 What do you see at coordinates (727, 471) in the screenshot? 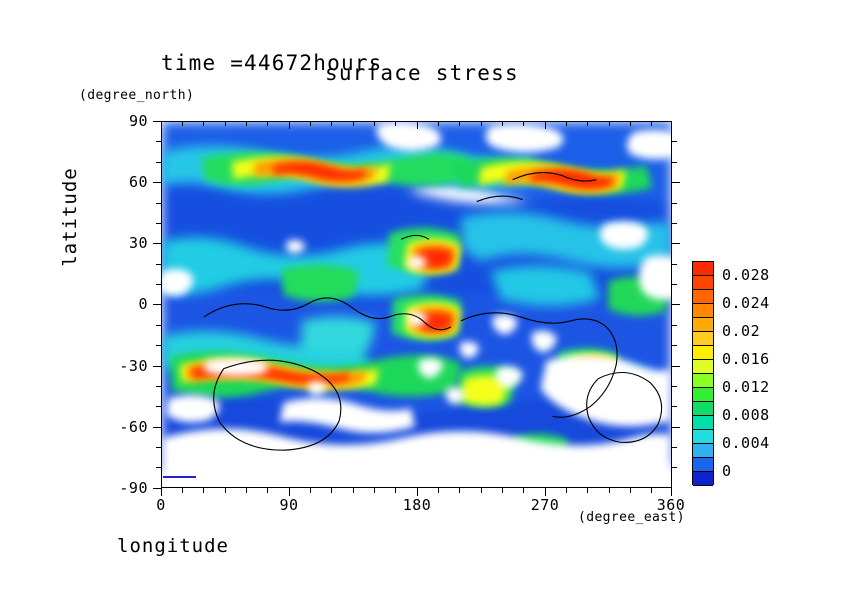
I see `colorbar-tick-label-0: 0` at bounding box center [727, 471].